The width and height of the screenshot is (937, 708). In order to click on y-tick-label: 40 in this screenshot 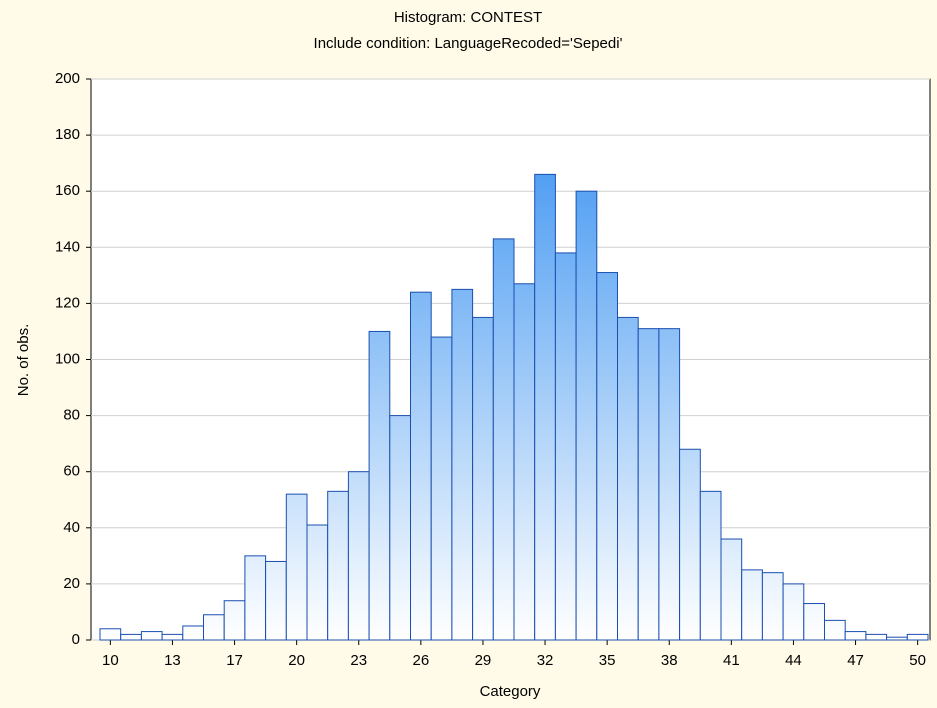, I will do `click(71, 527)`.